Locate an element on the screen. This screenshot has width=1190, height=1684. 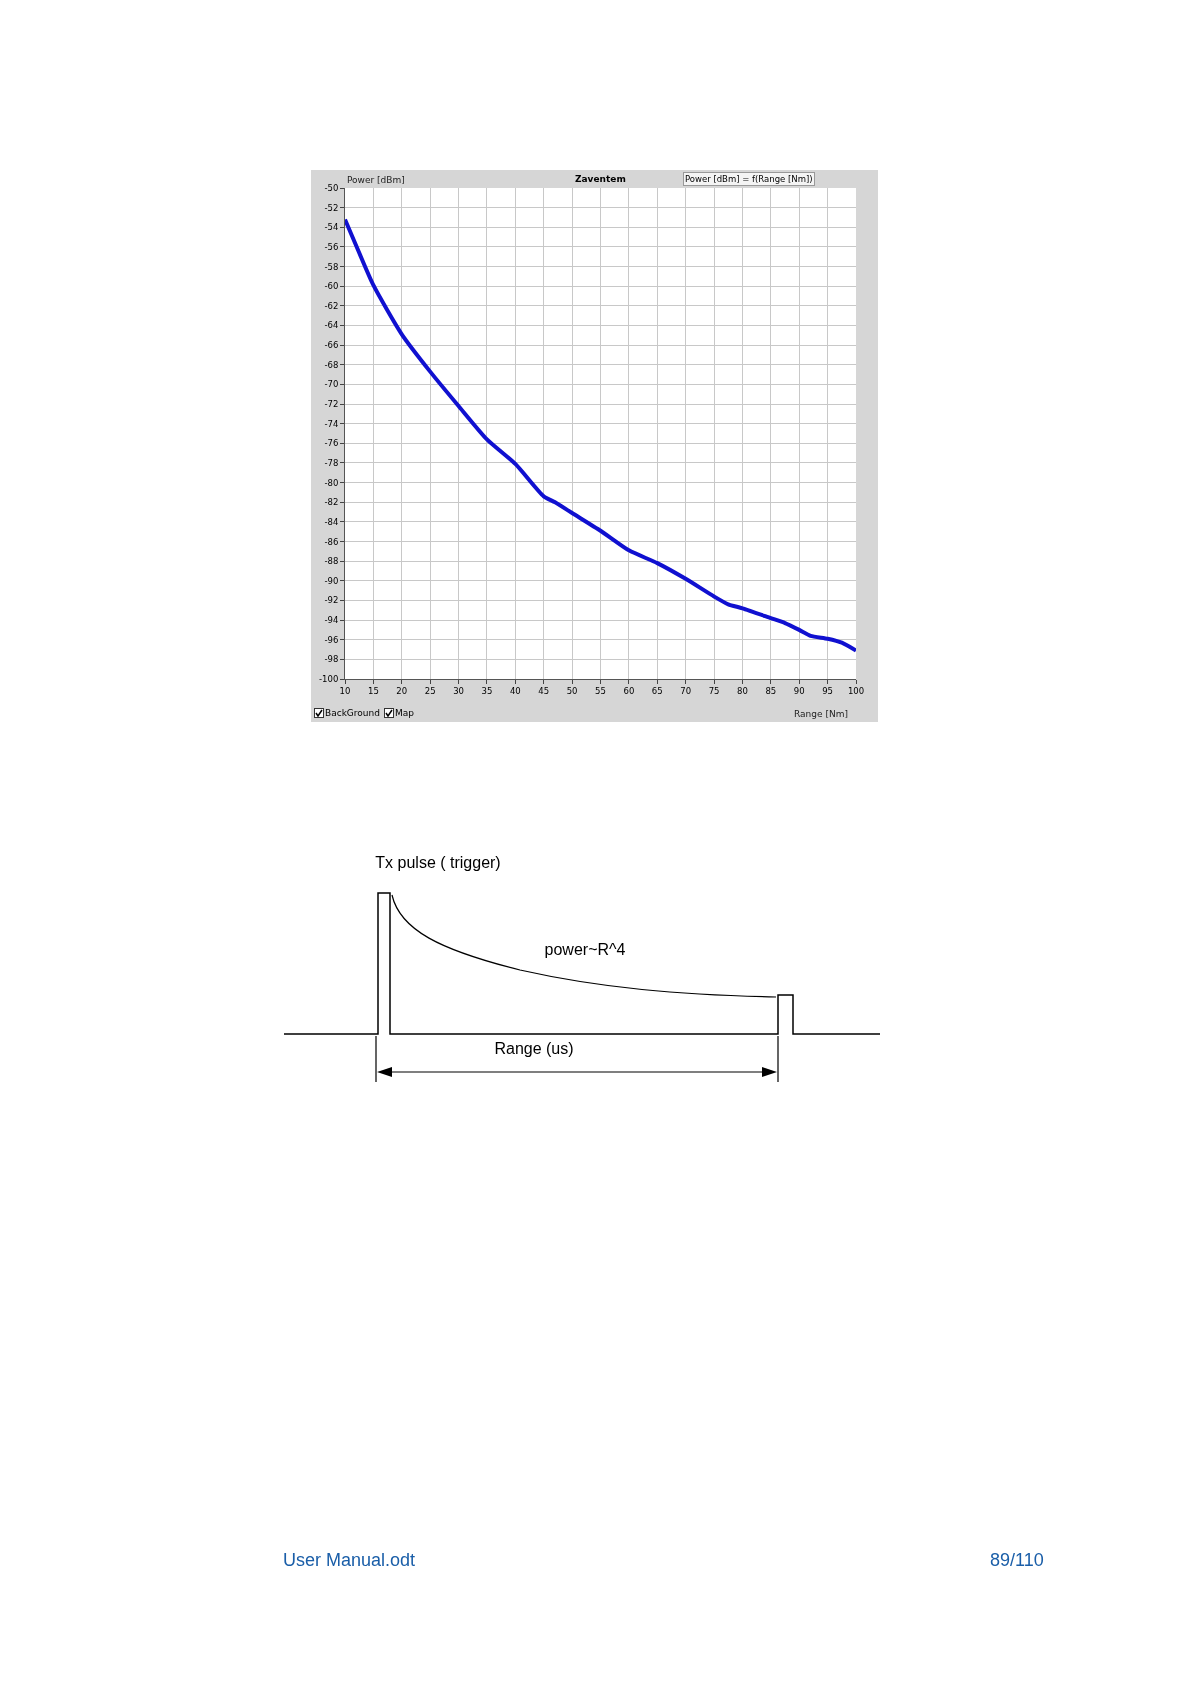
y-tick-label: -84 is located at coordinates (331, 521).